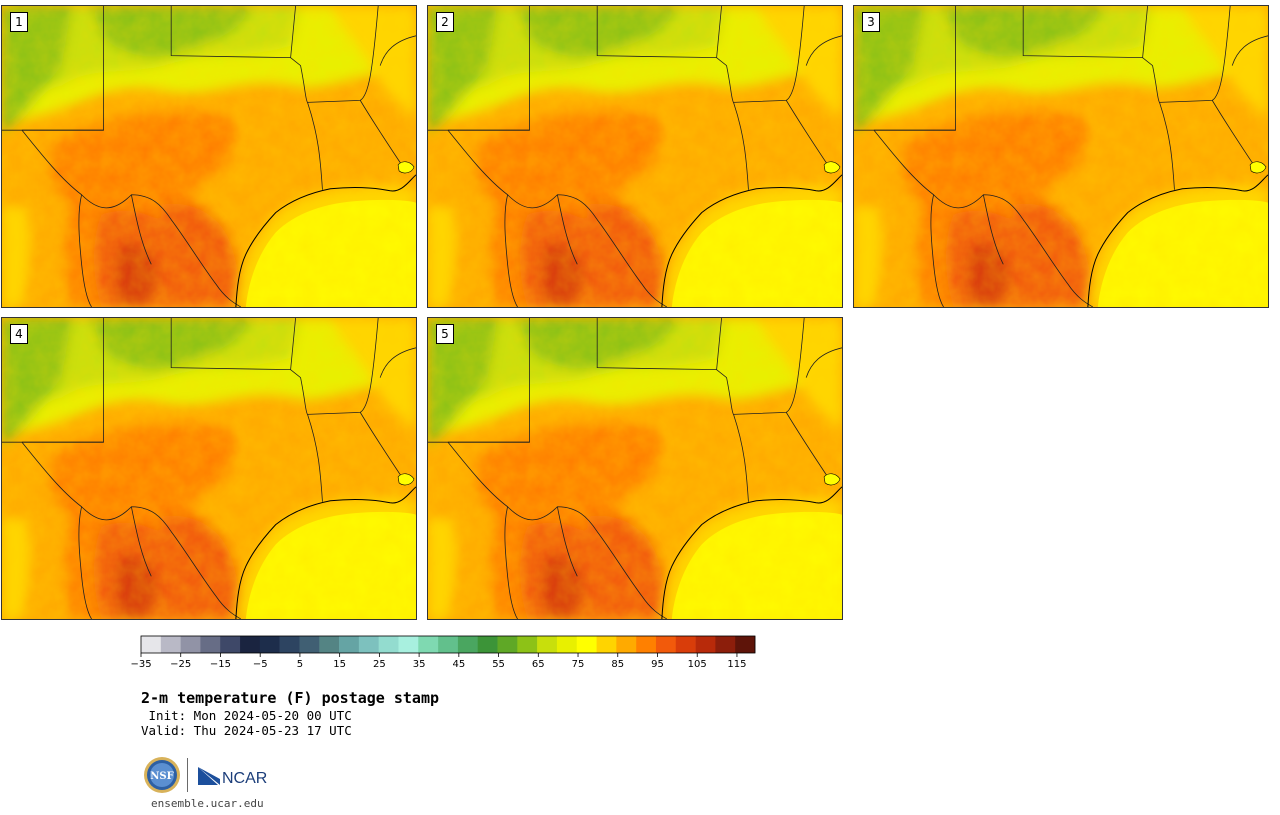 The height and width of the screenshot is (815, 1280). What do you see at coordinates (697, 664) in the screenshot?
I see `colorbar-tick-label: 105` at bounding box center [697, 664].